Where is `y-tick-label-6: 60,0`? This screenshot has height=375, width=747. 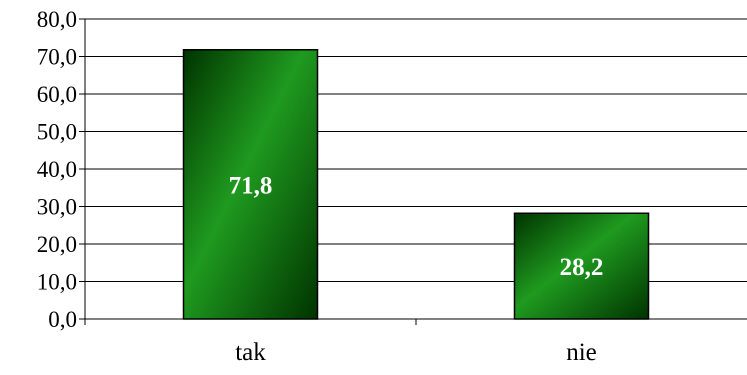 y-tick-label-6: 60,0 is located at coordinates (57, 94).